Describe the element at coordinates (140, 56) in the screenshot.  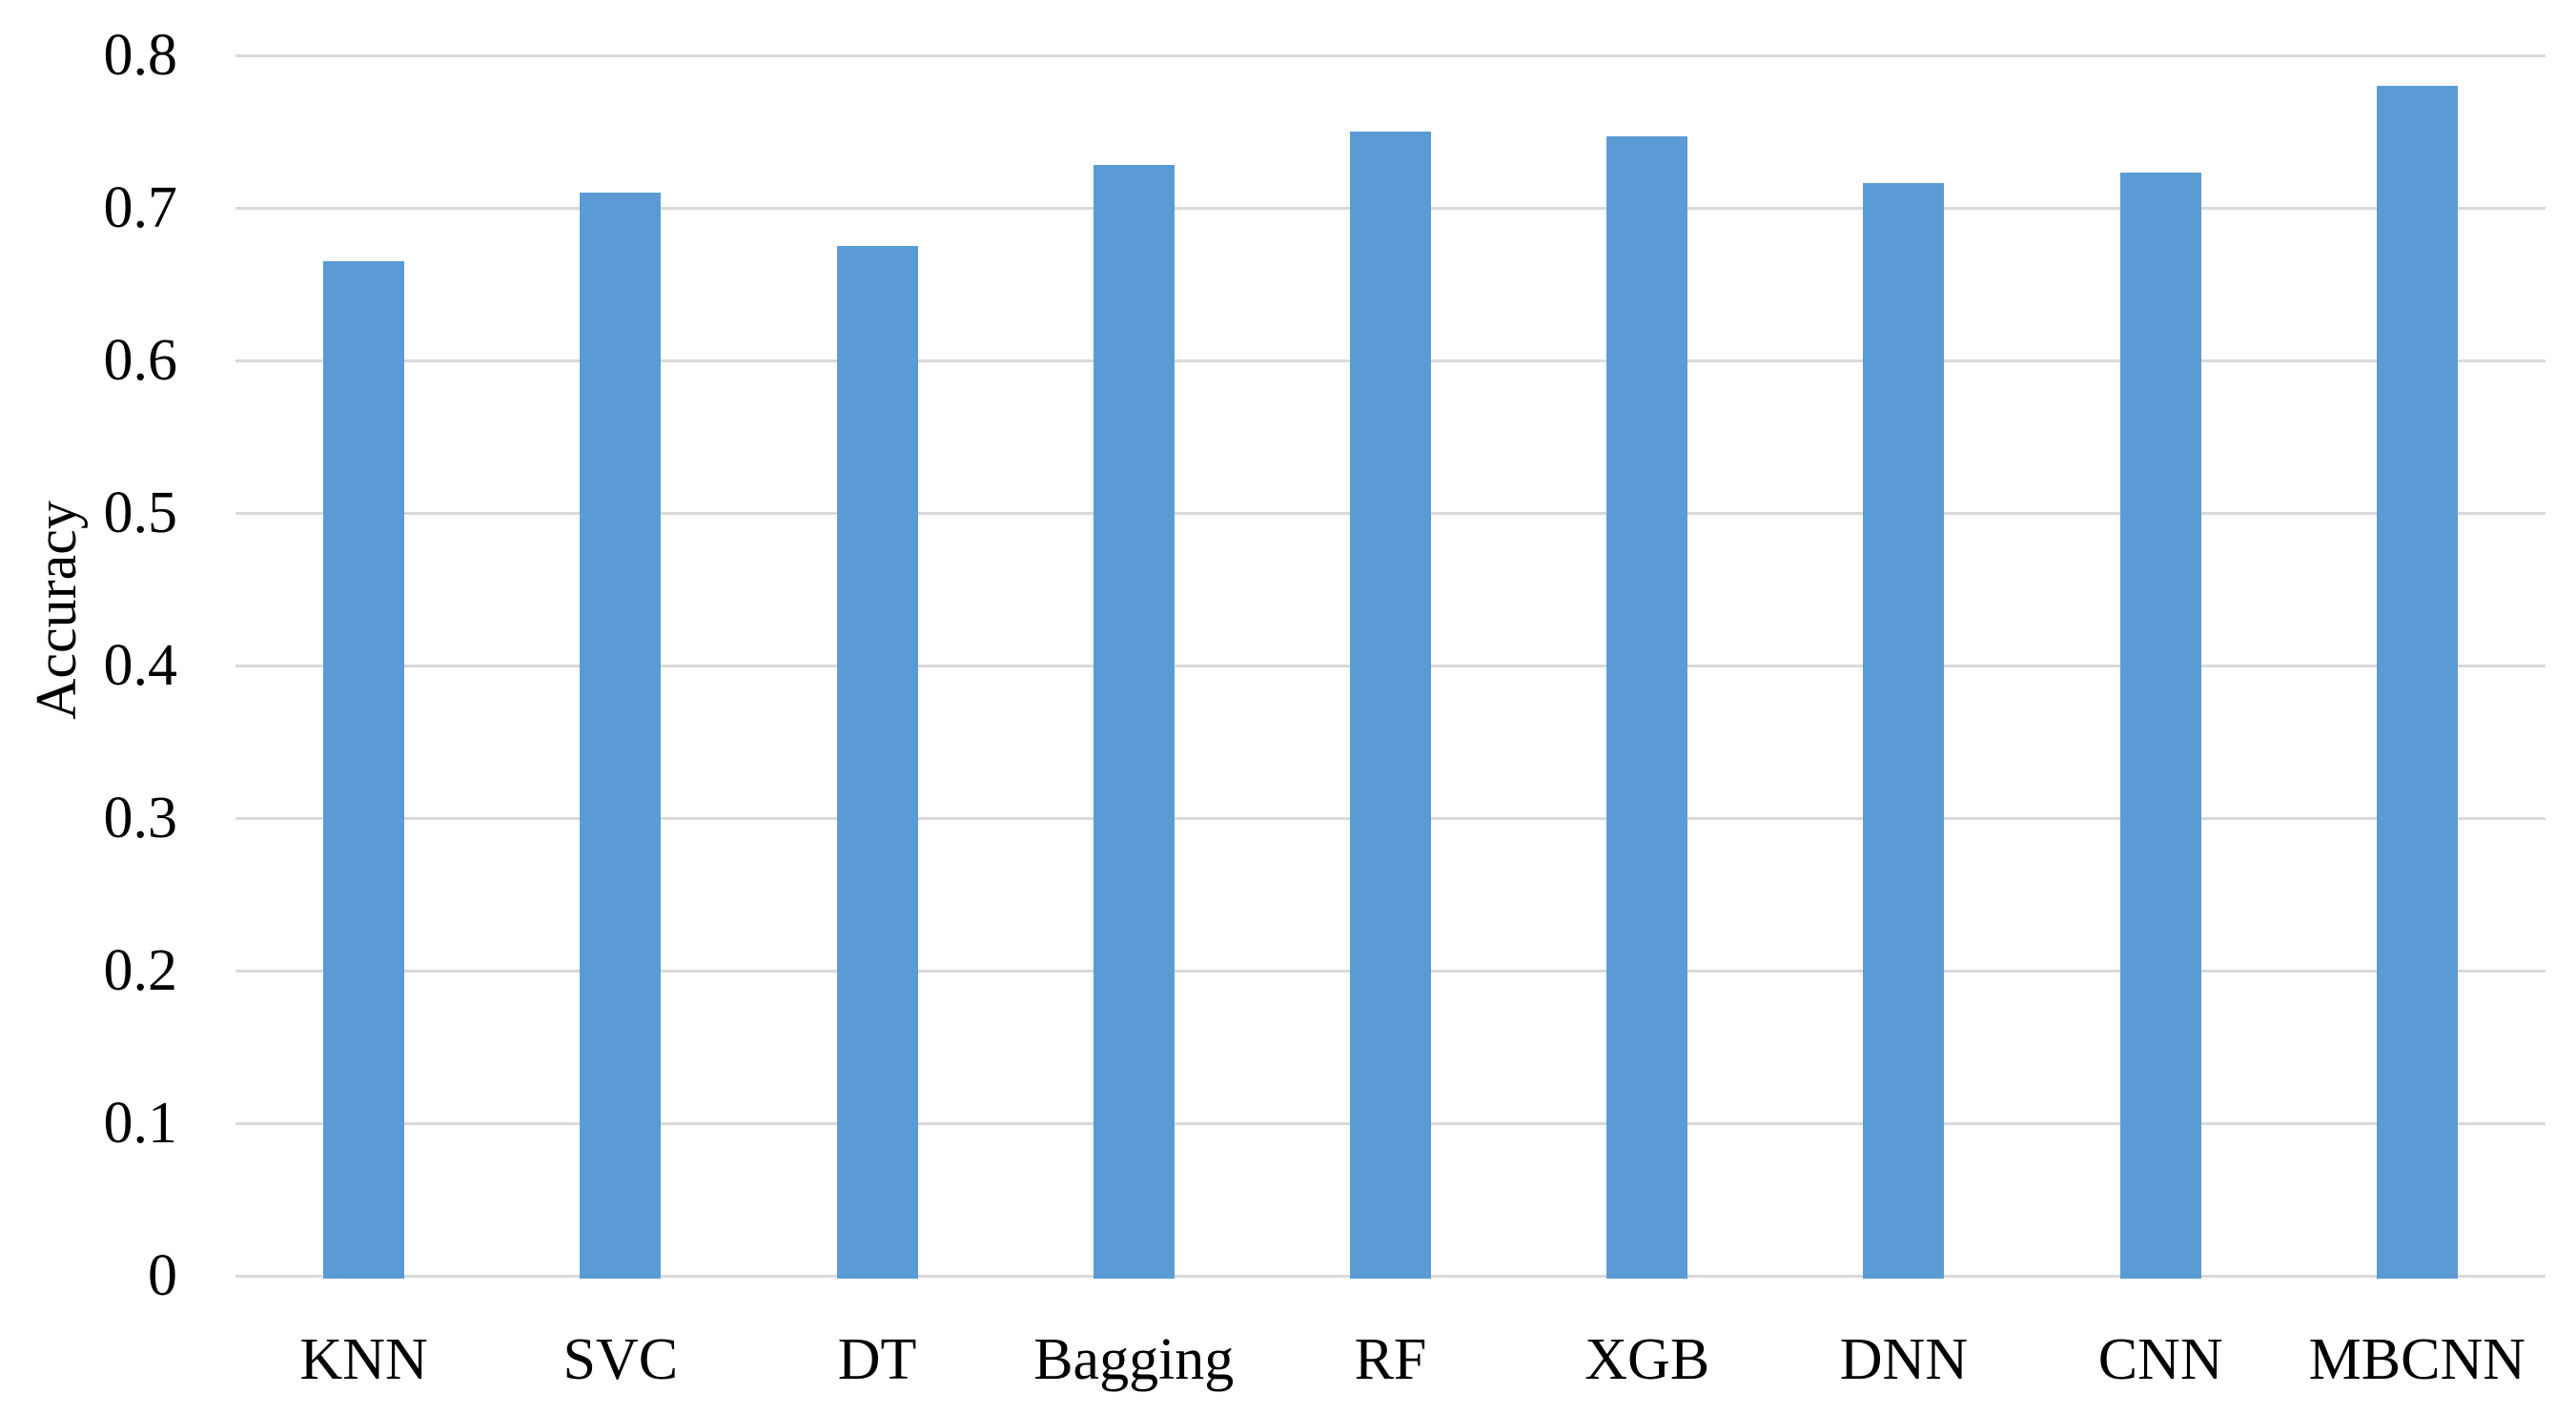
I see `y-tick-0.8: 0.8` at that location.